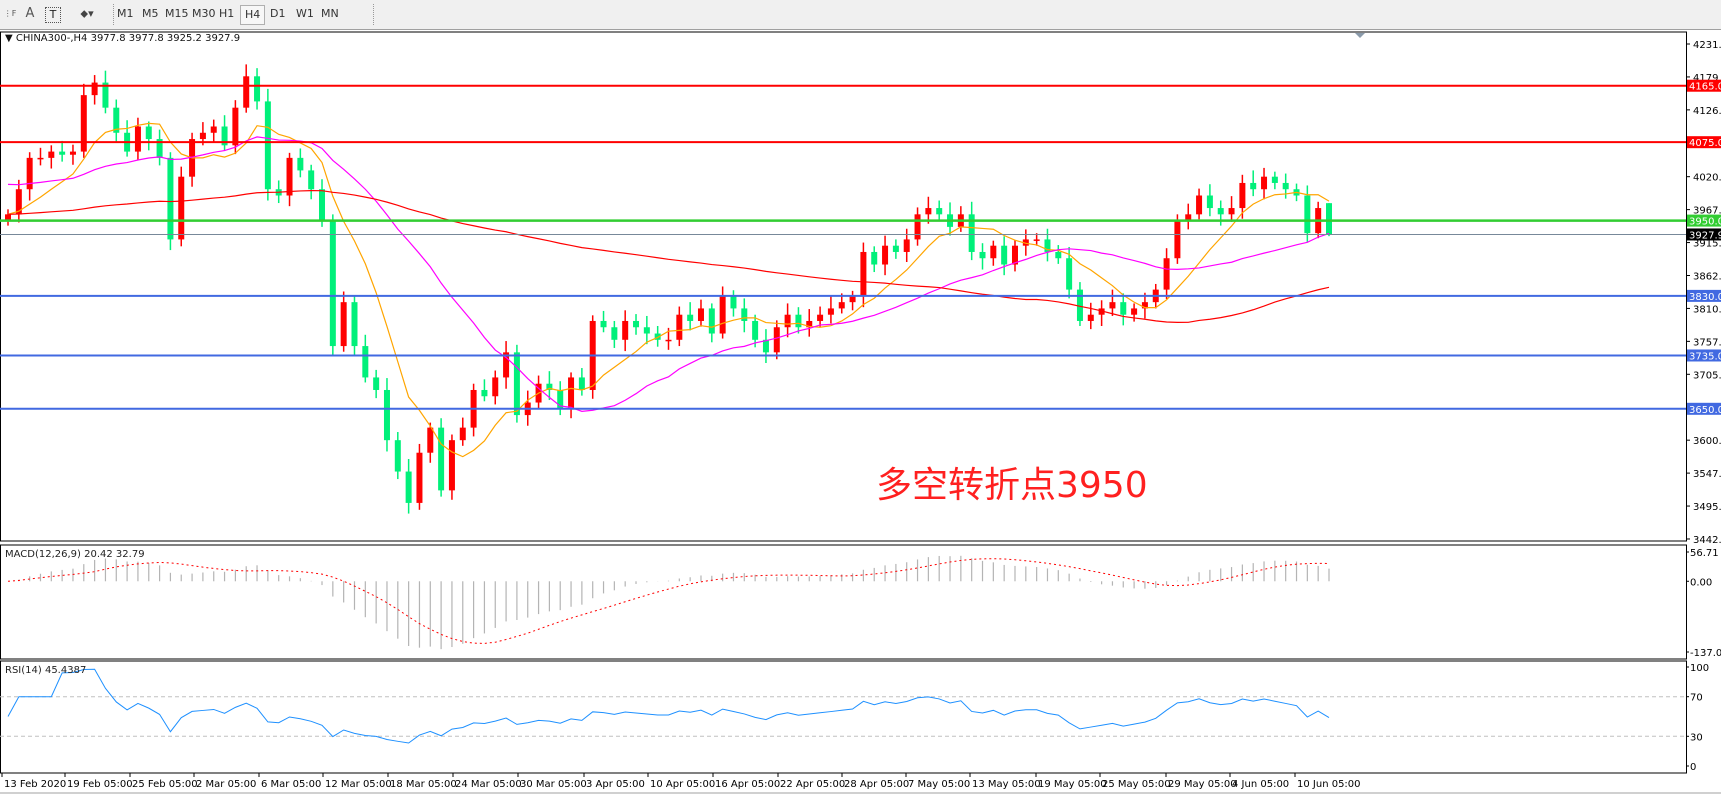 The height and width of the screenshot is (797, 1721). I want to click on x-tick-label: 24 Mar 05:00, so click(488, 784).